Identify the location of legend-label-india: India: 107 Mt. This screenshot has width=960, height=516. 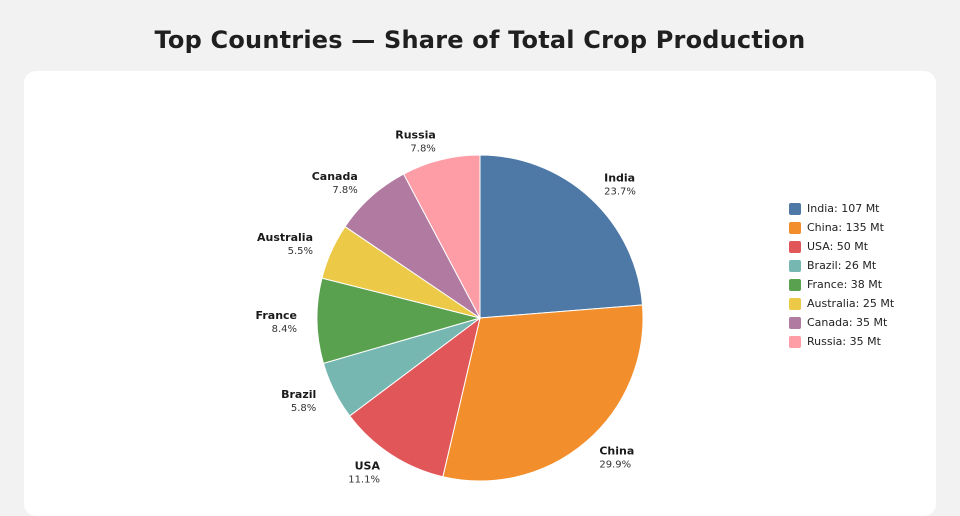
(843, 208).